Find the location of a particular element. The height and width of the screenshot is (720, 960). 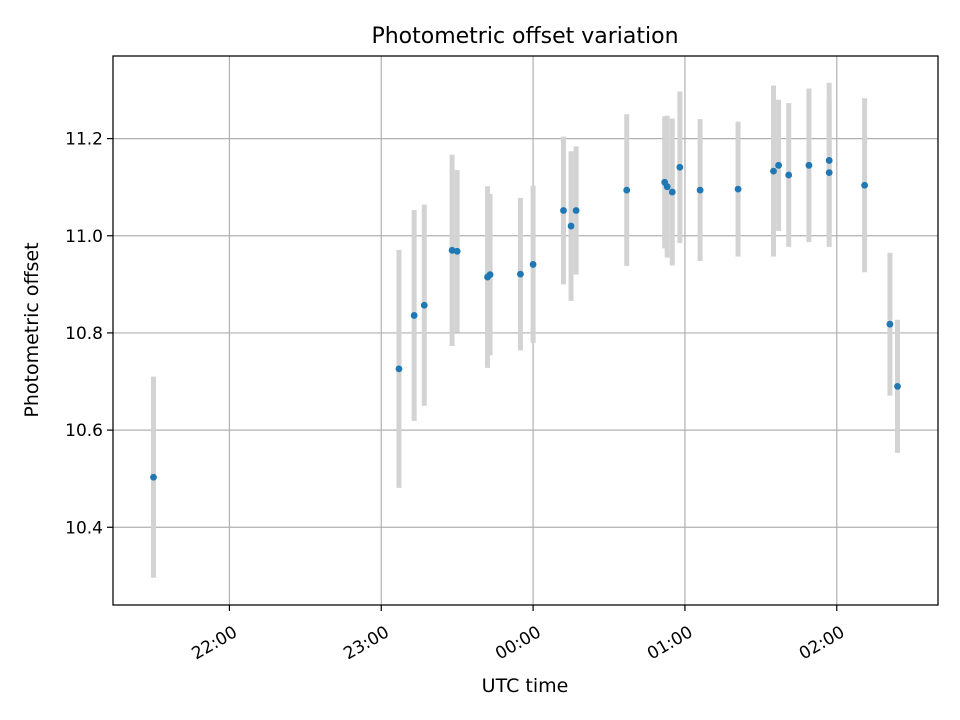

y-tick-label: 10.6 is located at coordinates (84, 431).